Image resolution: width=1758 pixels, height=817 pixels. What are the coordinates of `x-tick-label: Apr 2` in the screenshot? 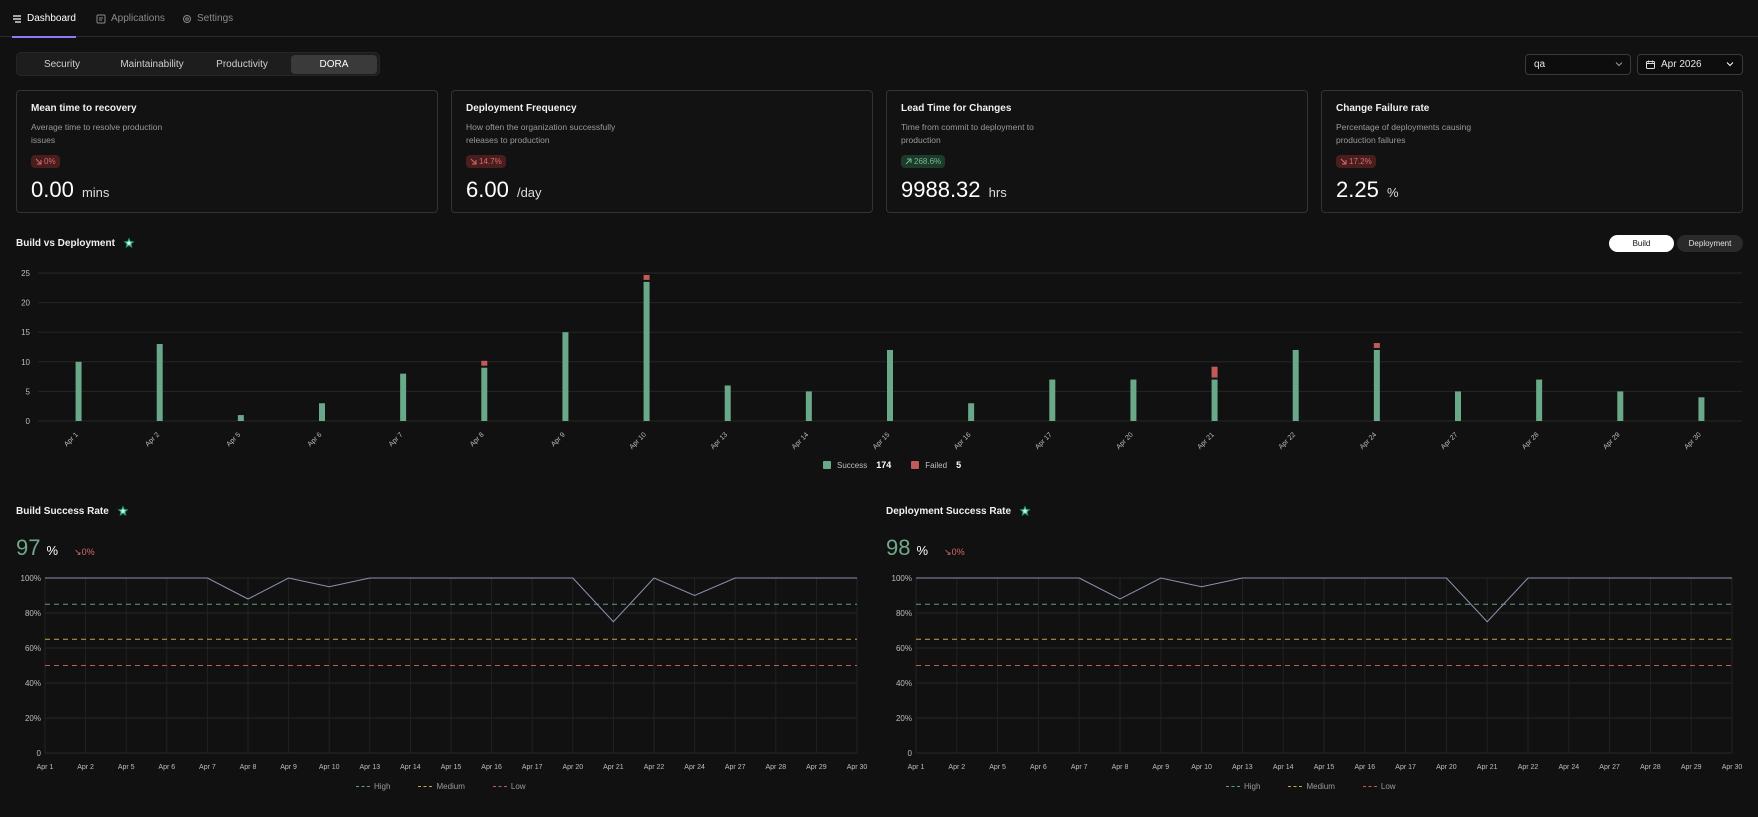 It's located at (956, 767).